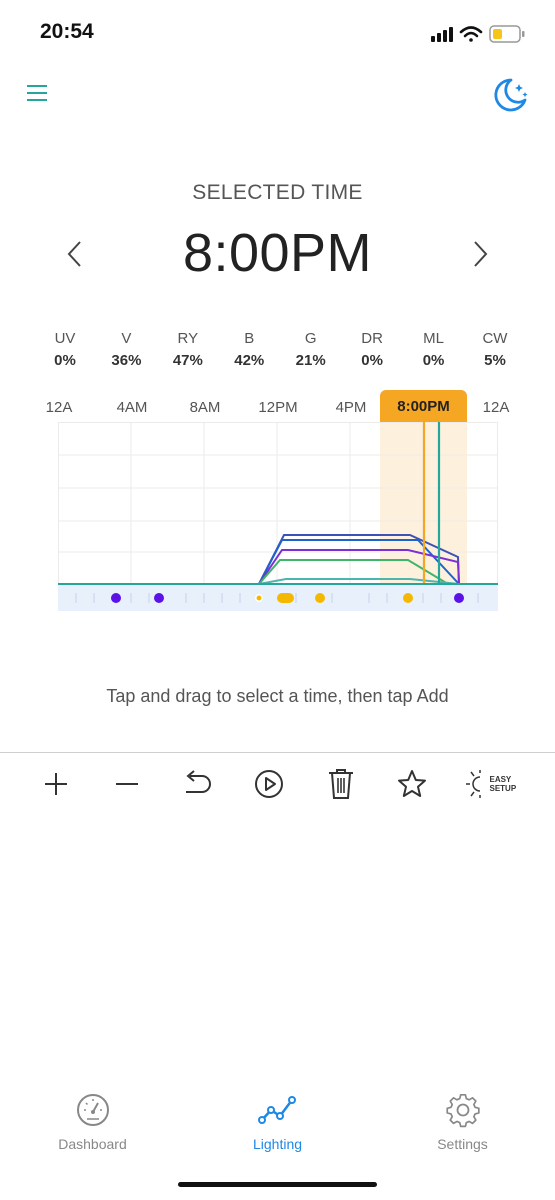 Image resolution: width=555 pixels, height=1200 pixels. I want to click on selected-time-marker: 8:00PM, so click(423, 406).